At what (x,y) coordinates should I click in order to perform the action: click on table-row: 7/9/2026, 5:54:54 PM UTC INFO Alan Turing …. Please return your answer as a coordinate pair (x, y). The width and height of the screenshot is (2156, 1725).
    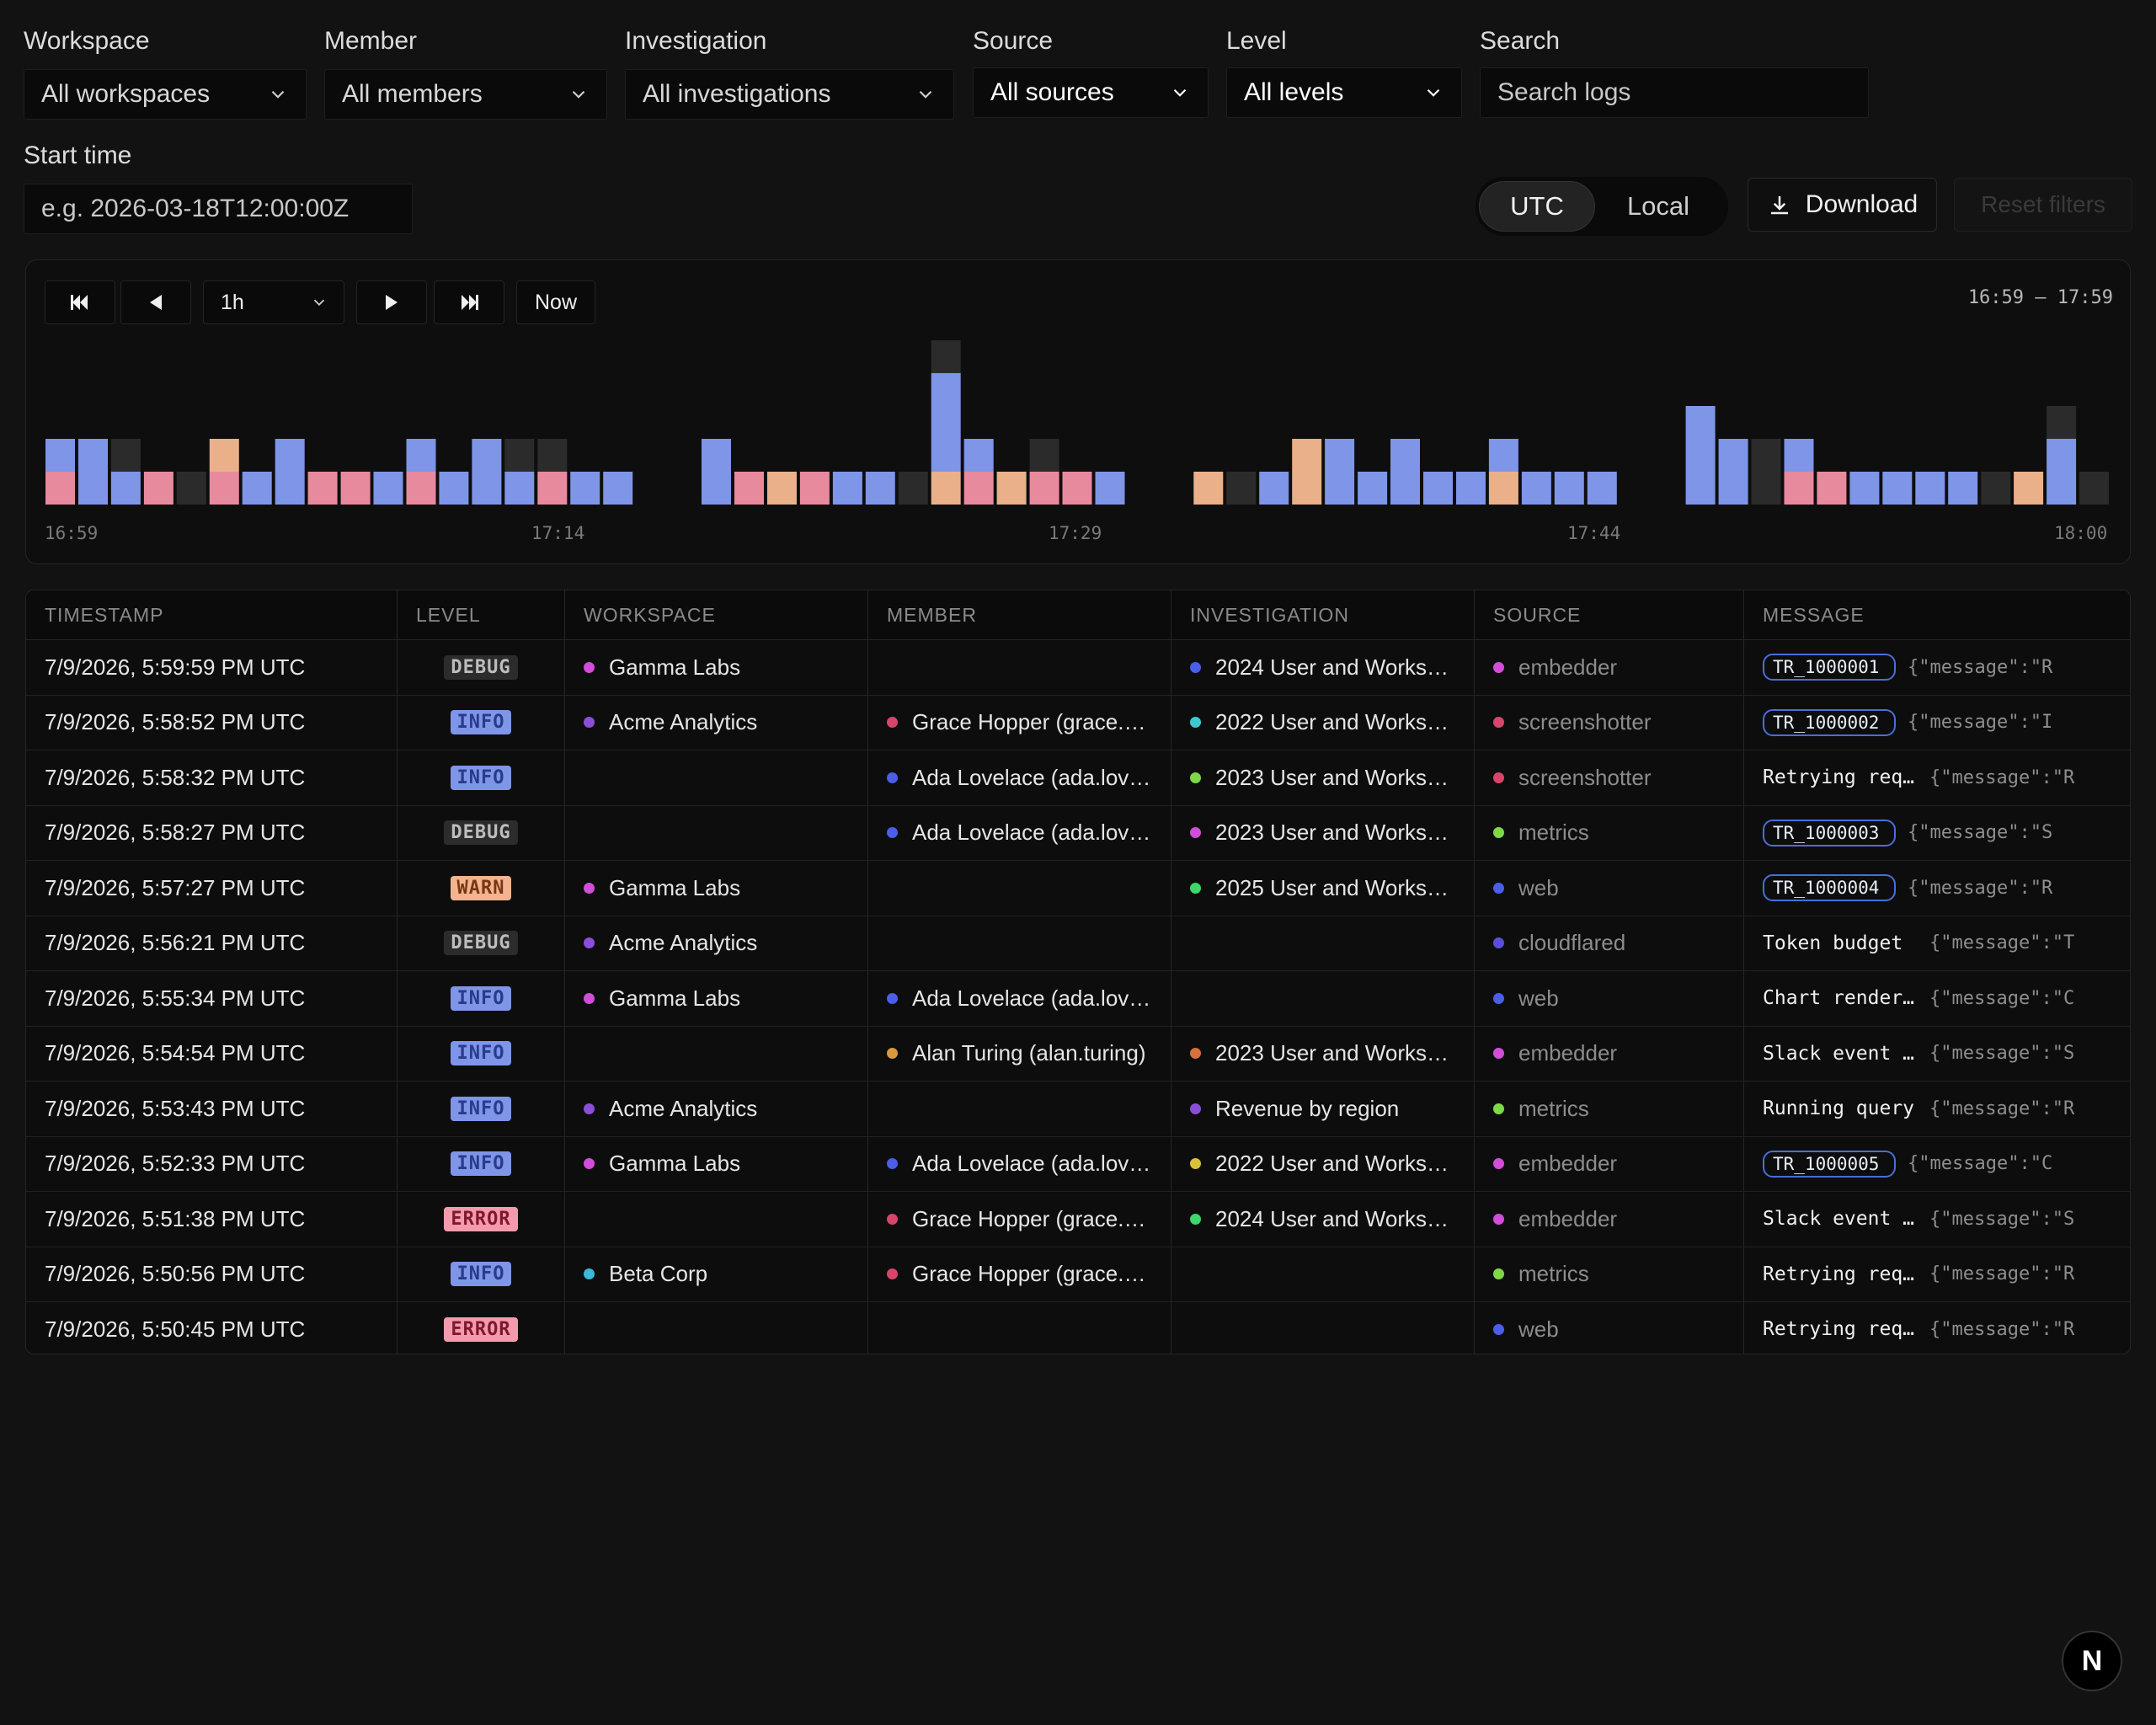
    Looking at the image, I should click on (1078, 1053).